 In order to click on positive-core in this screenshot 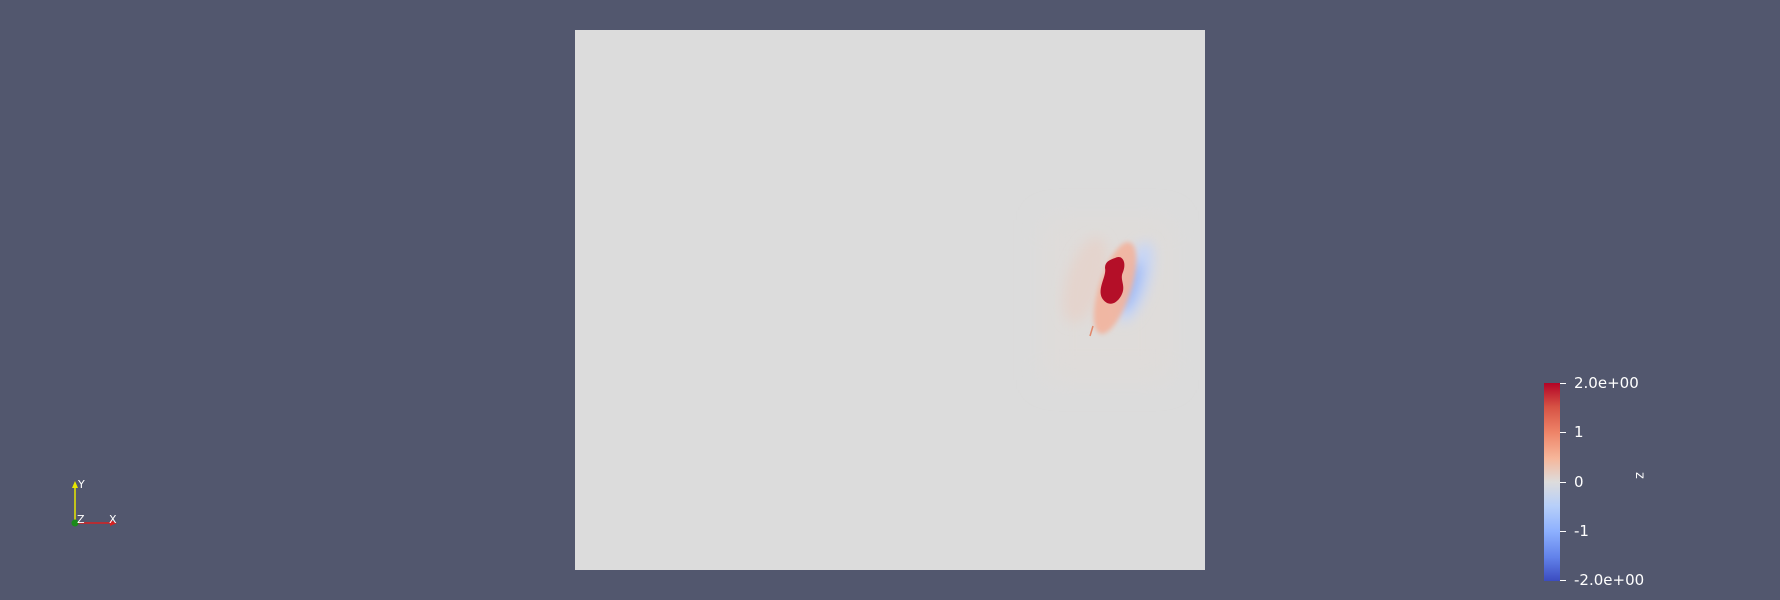, I will do `click(1112, 280)`.